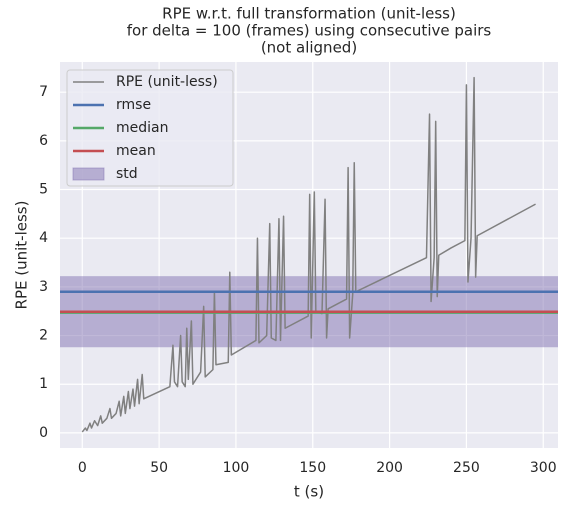 The image size is (578, 508). What do you see at coordinates (43, 336) in the screenshot?
I see `y-tick-label: 2` at bounding box center [43, 336].